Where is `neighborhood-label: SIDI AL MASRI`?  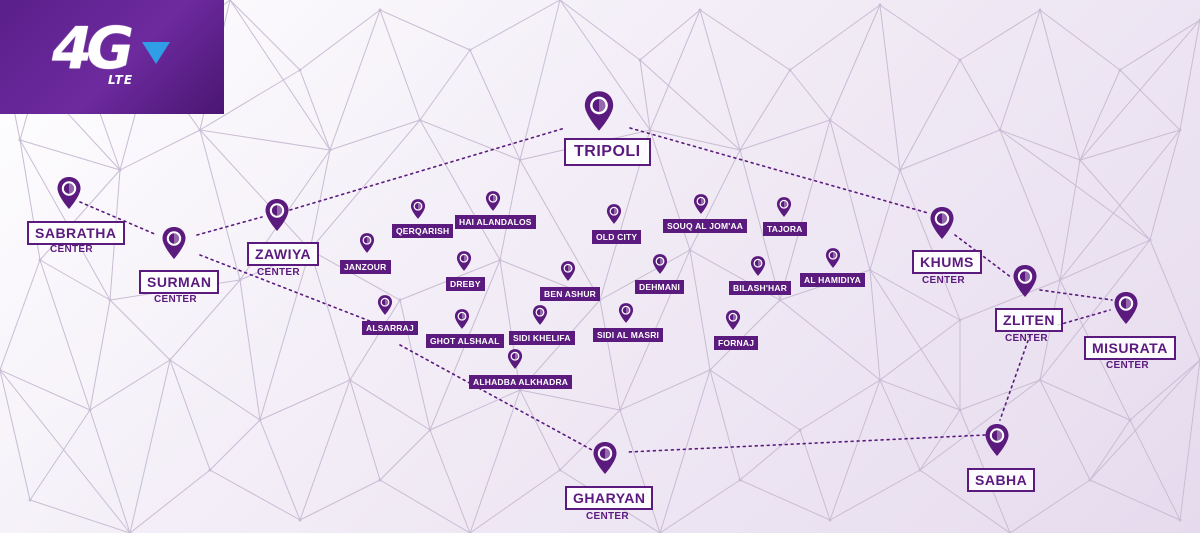 neighborhood-label: SIDI AL MASRI is located at coordinates (628, 335).